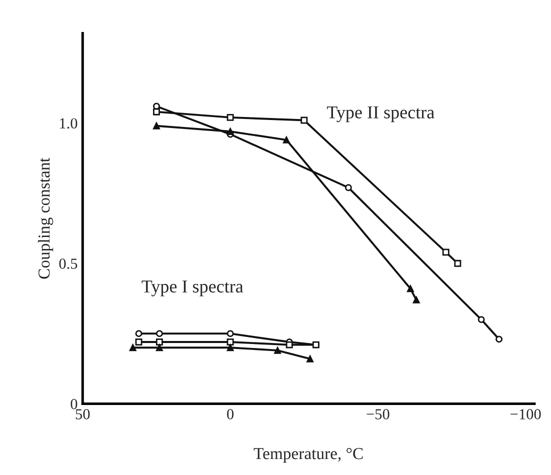  Describe the element at coordinates (74, 404) in the screenshot. I see `y-tick-label: 0` at that location.